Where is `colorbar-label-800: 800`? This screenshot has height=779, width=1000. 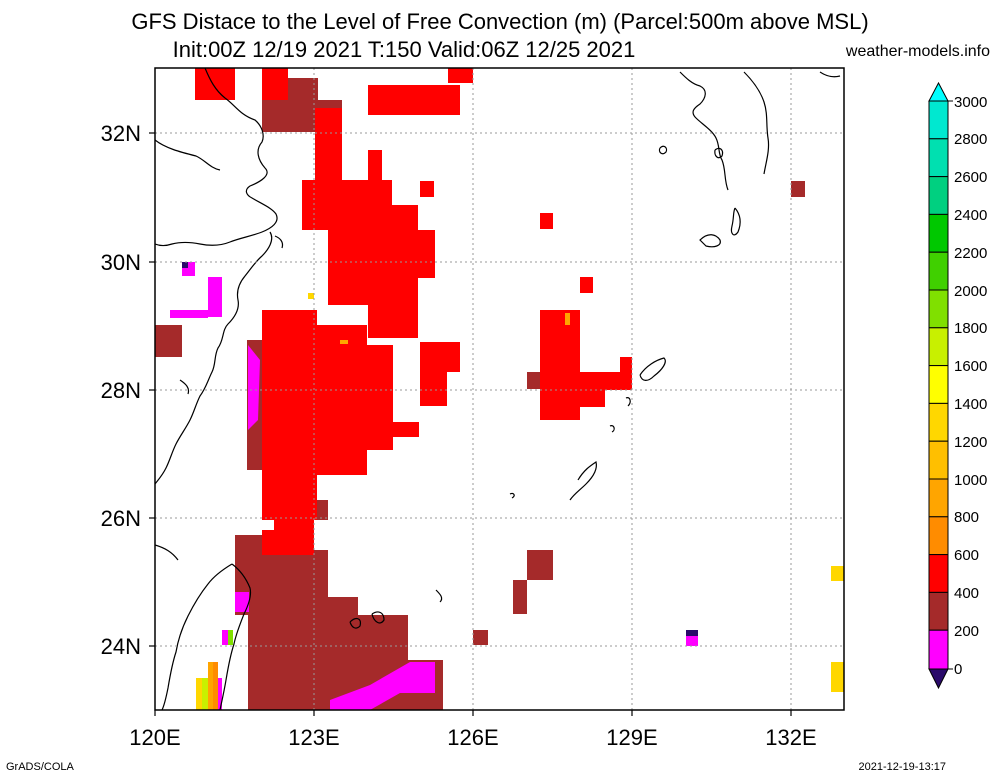 colorbar-label-800: 800 is located at coordinates (966, 517).